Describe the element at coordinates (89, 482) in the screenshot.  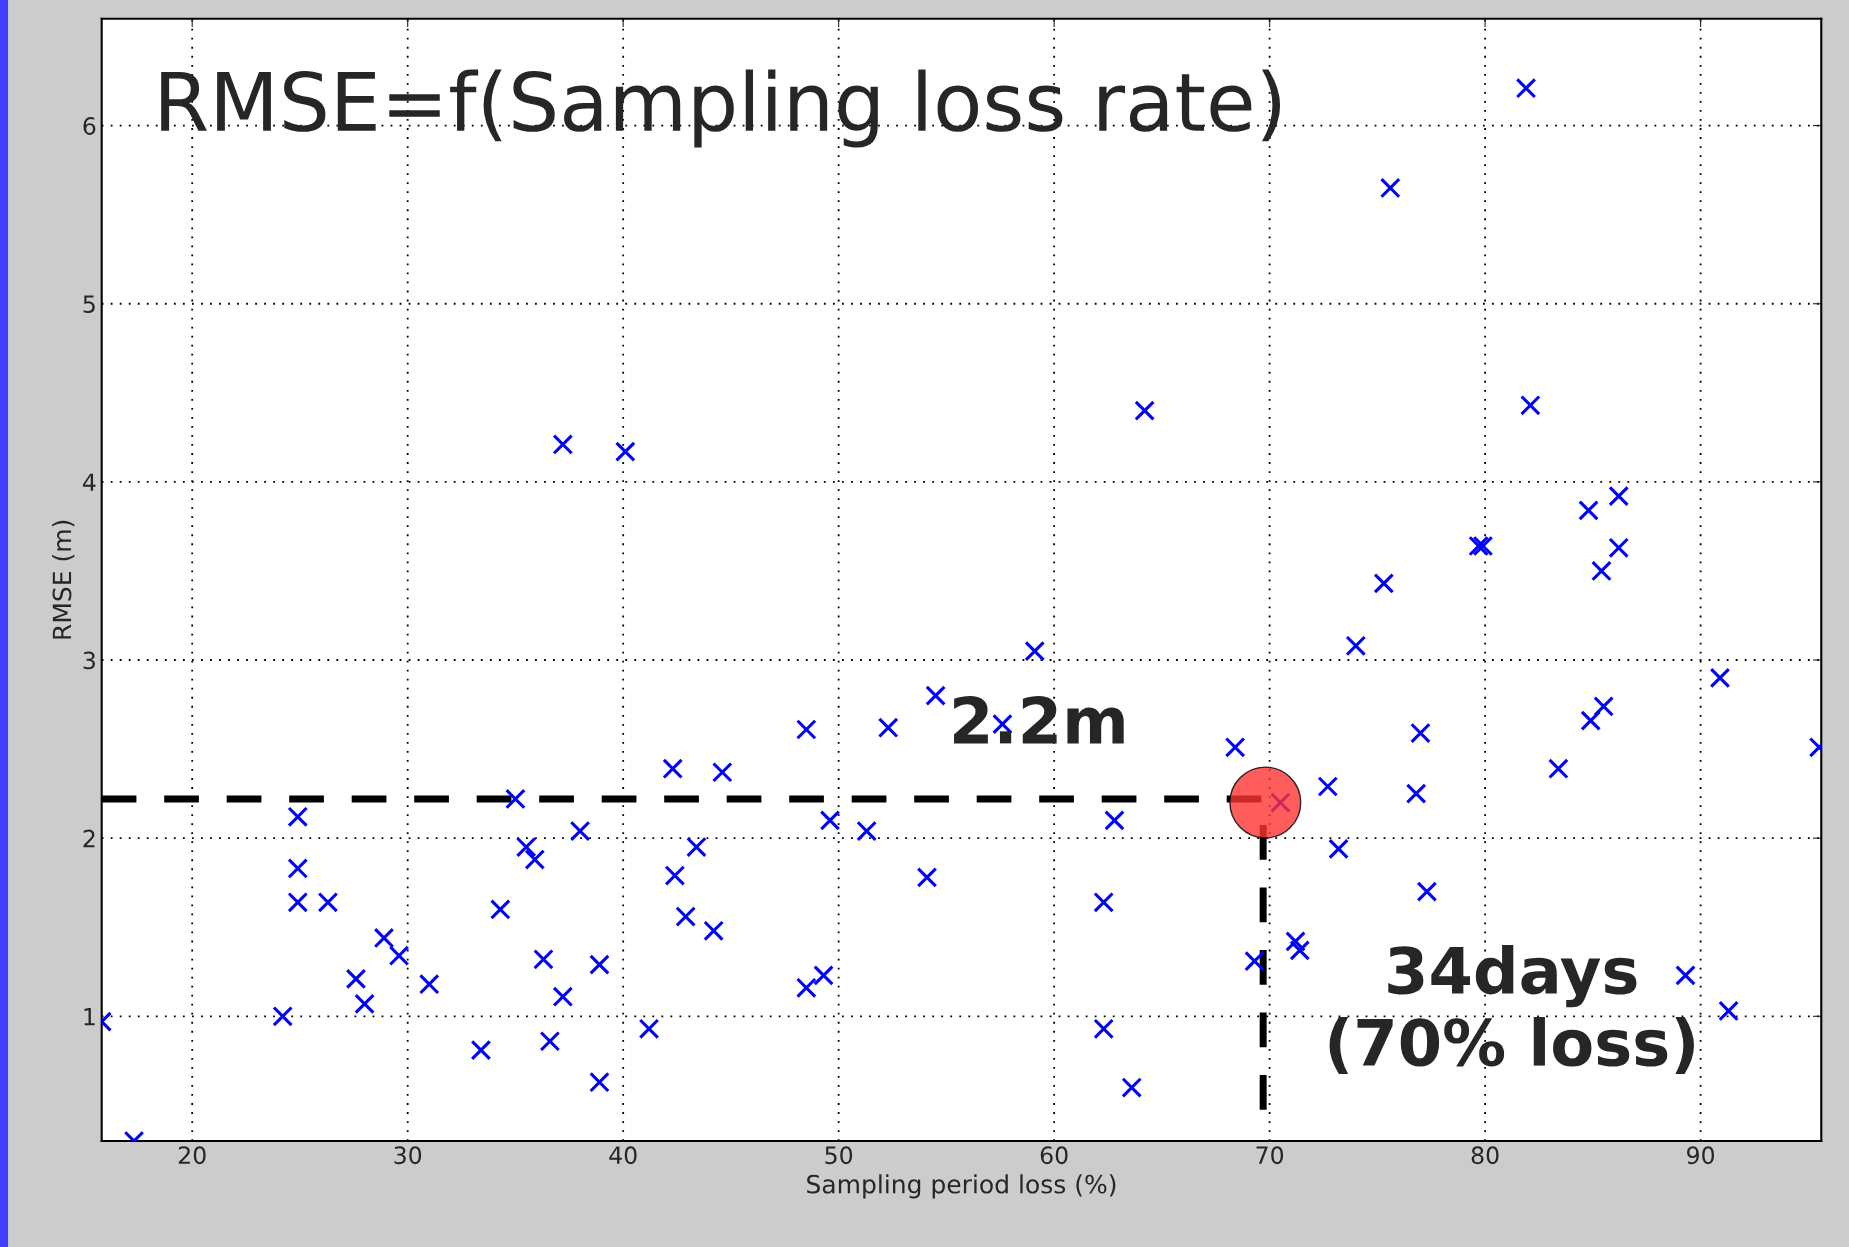
I see `y-tick-label: 4` at that location.